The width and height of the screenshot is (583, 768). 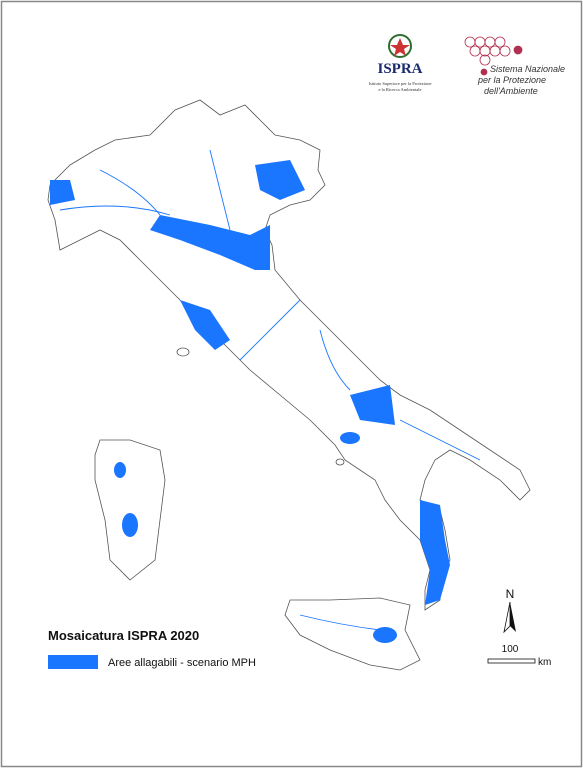 What do you see at coordinates (510, 649) in the screenshot?
I see `scale-value: 100` at bounding box center [510, 649].